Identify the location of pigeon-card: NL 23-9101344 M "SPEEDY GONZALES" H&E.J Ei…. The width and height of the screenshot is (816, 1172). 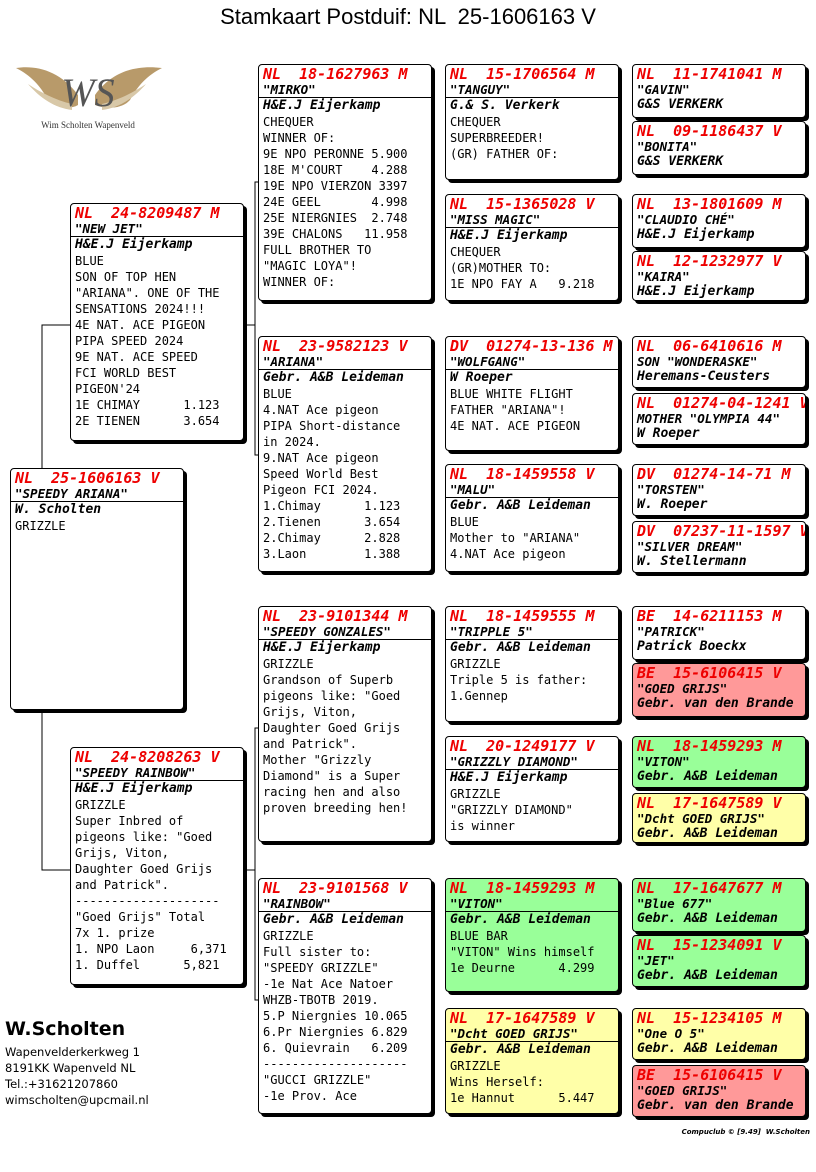
(345, 724).